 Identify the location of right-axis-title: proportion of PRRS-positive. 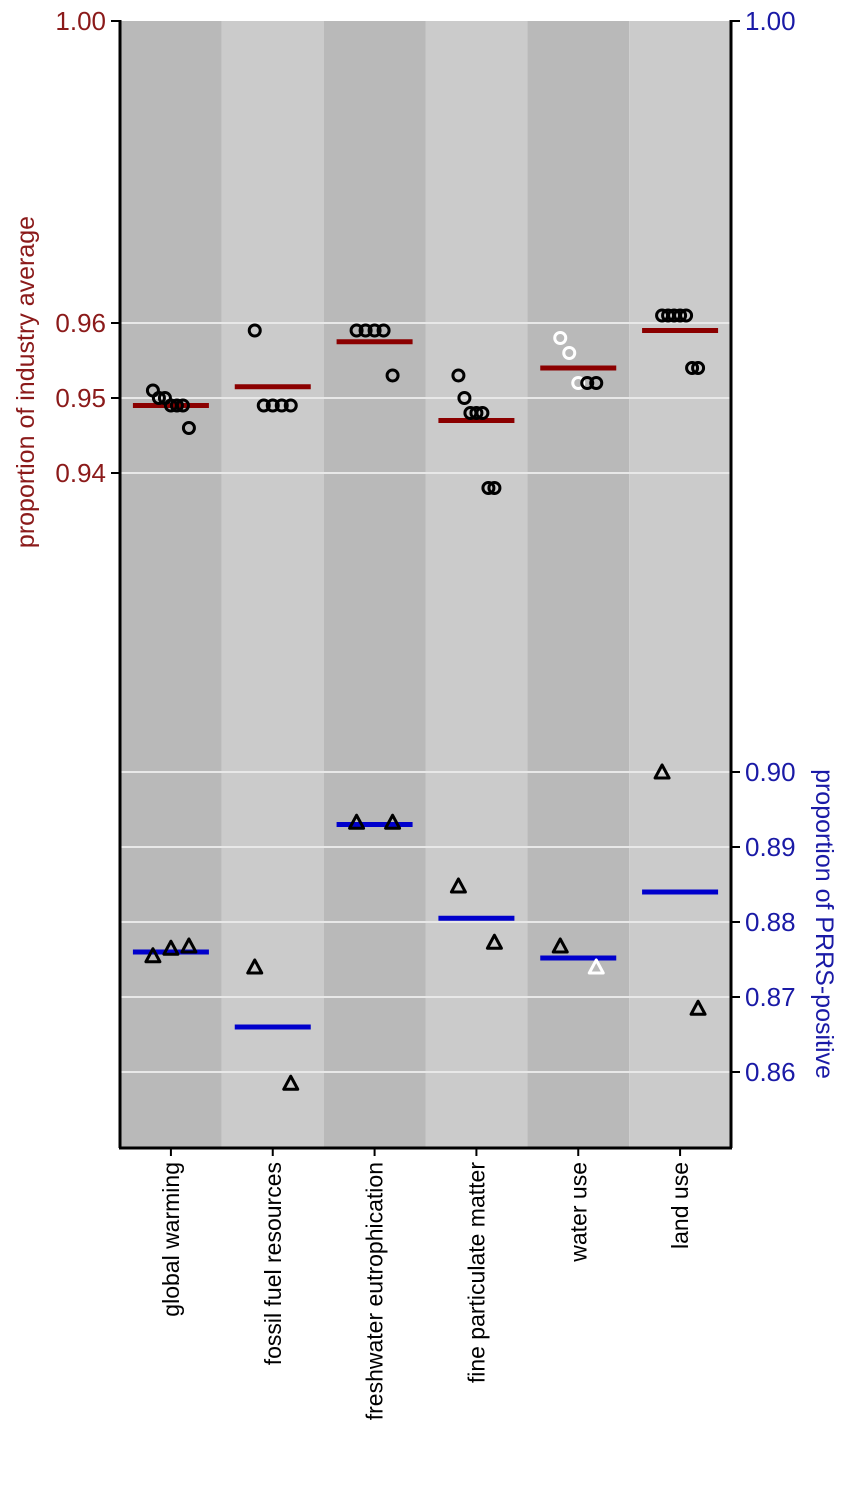
(824, 924).